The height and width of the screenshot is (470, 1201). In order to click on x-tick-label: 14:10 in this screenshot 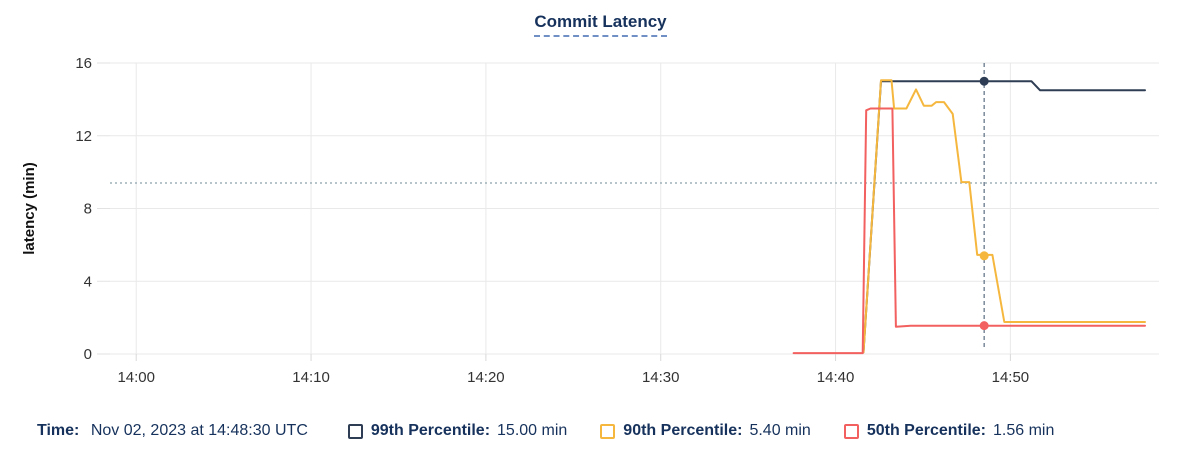, I will do `click(311, 377)`.